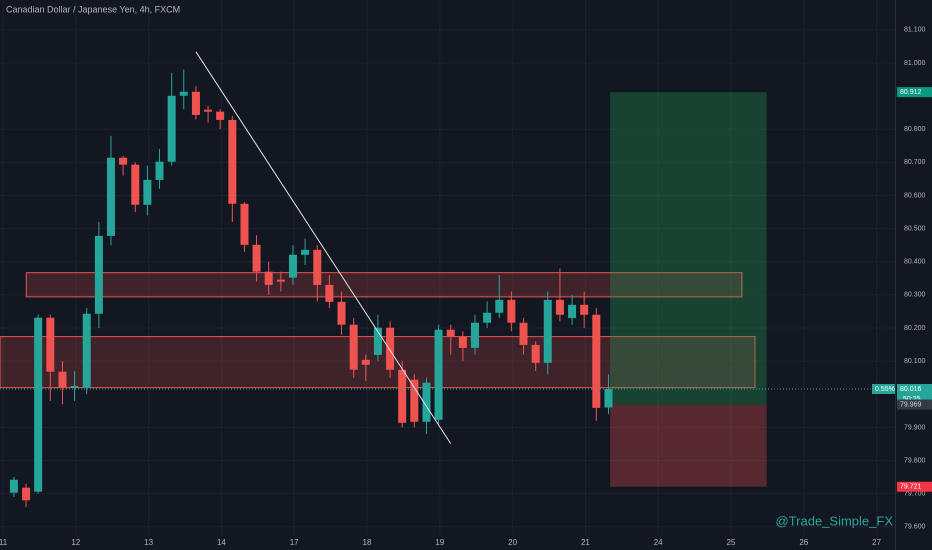 Image resolution: width=932 pixels, height=550 pixels. I want to click on x-tick-label: 12, so click(75, 542).